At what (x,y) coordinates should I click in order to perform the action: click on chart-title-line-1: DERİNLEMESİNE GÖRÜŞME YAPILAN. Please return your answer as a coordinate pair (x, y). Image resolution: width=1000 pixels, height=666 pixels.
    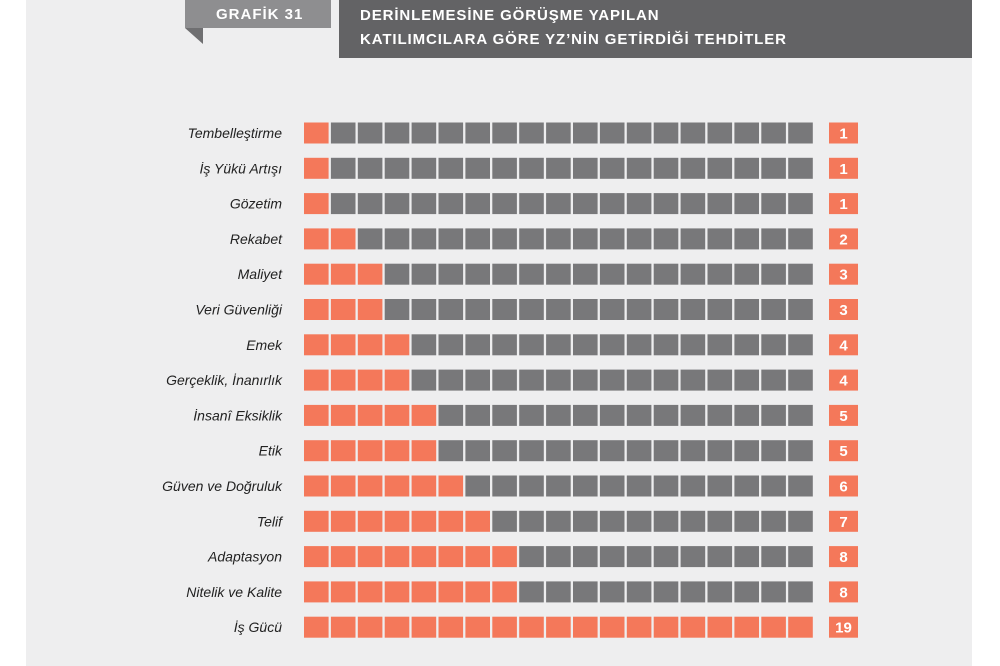
    Looking at the image, I should click on (510, 15).